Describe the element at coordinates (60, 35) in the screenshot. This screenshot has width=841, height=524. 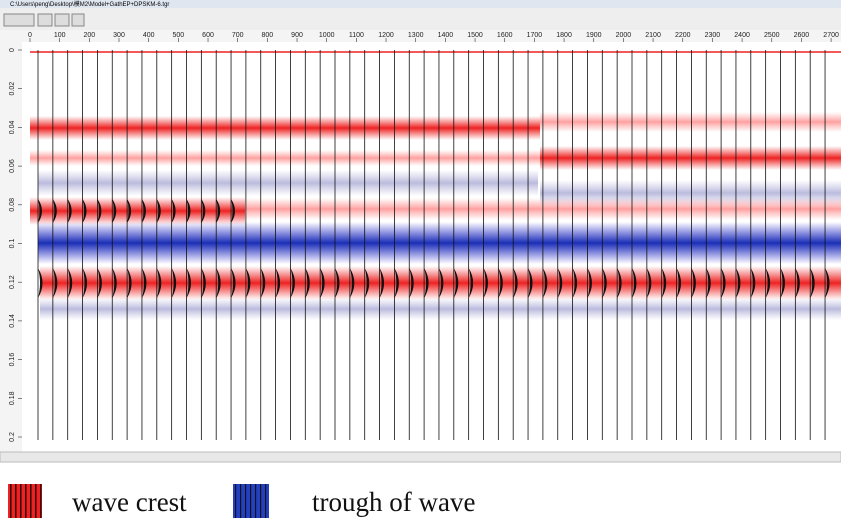
I see `x-ruler-label: 100` at that location.